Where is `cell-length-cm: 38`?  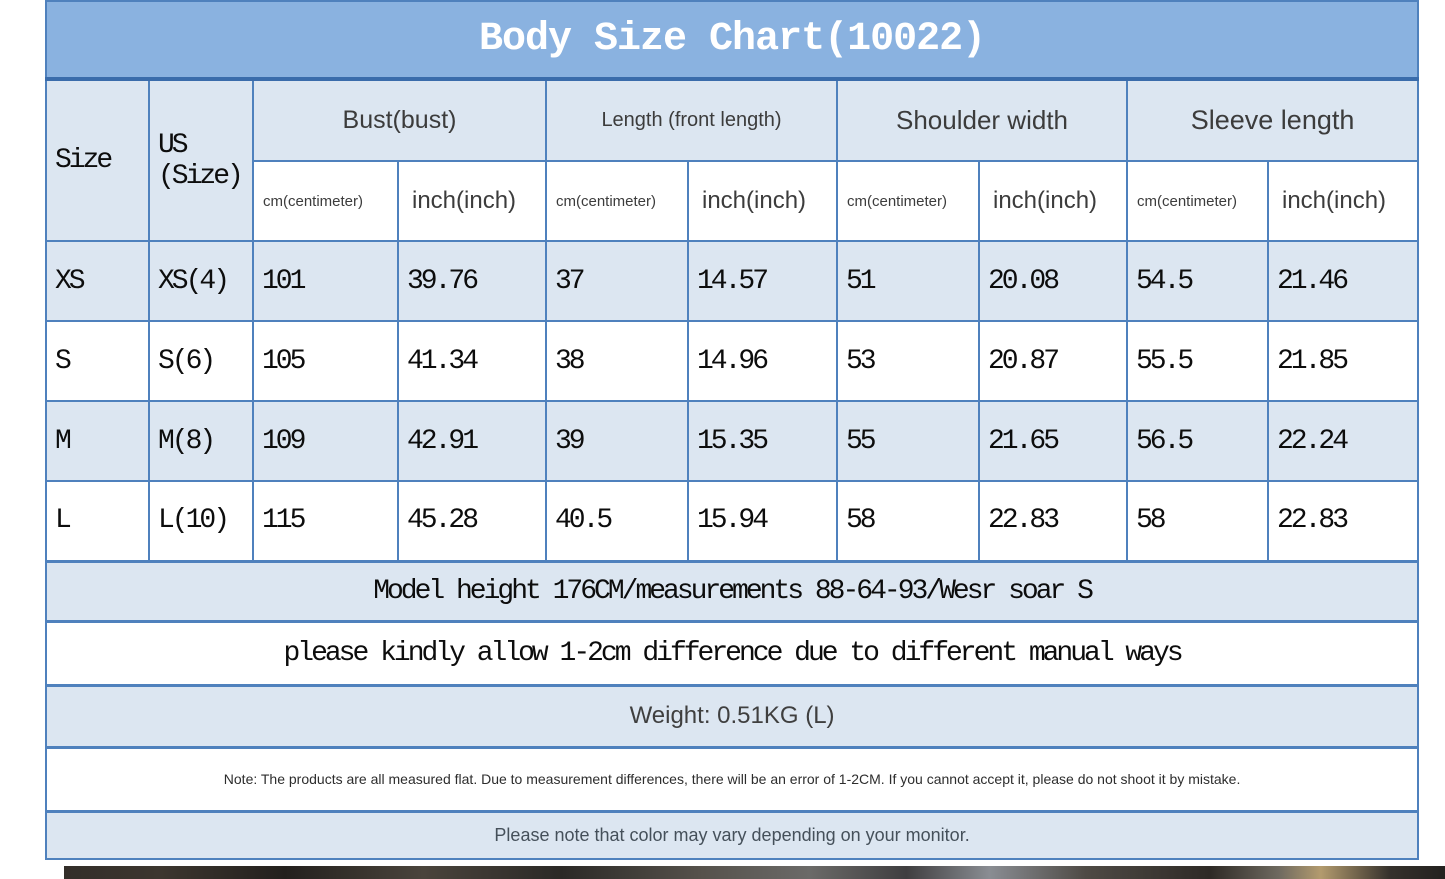
cell-length-cm: 38 is located at coordinates (617, 361).